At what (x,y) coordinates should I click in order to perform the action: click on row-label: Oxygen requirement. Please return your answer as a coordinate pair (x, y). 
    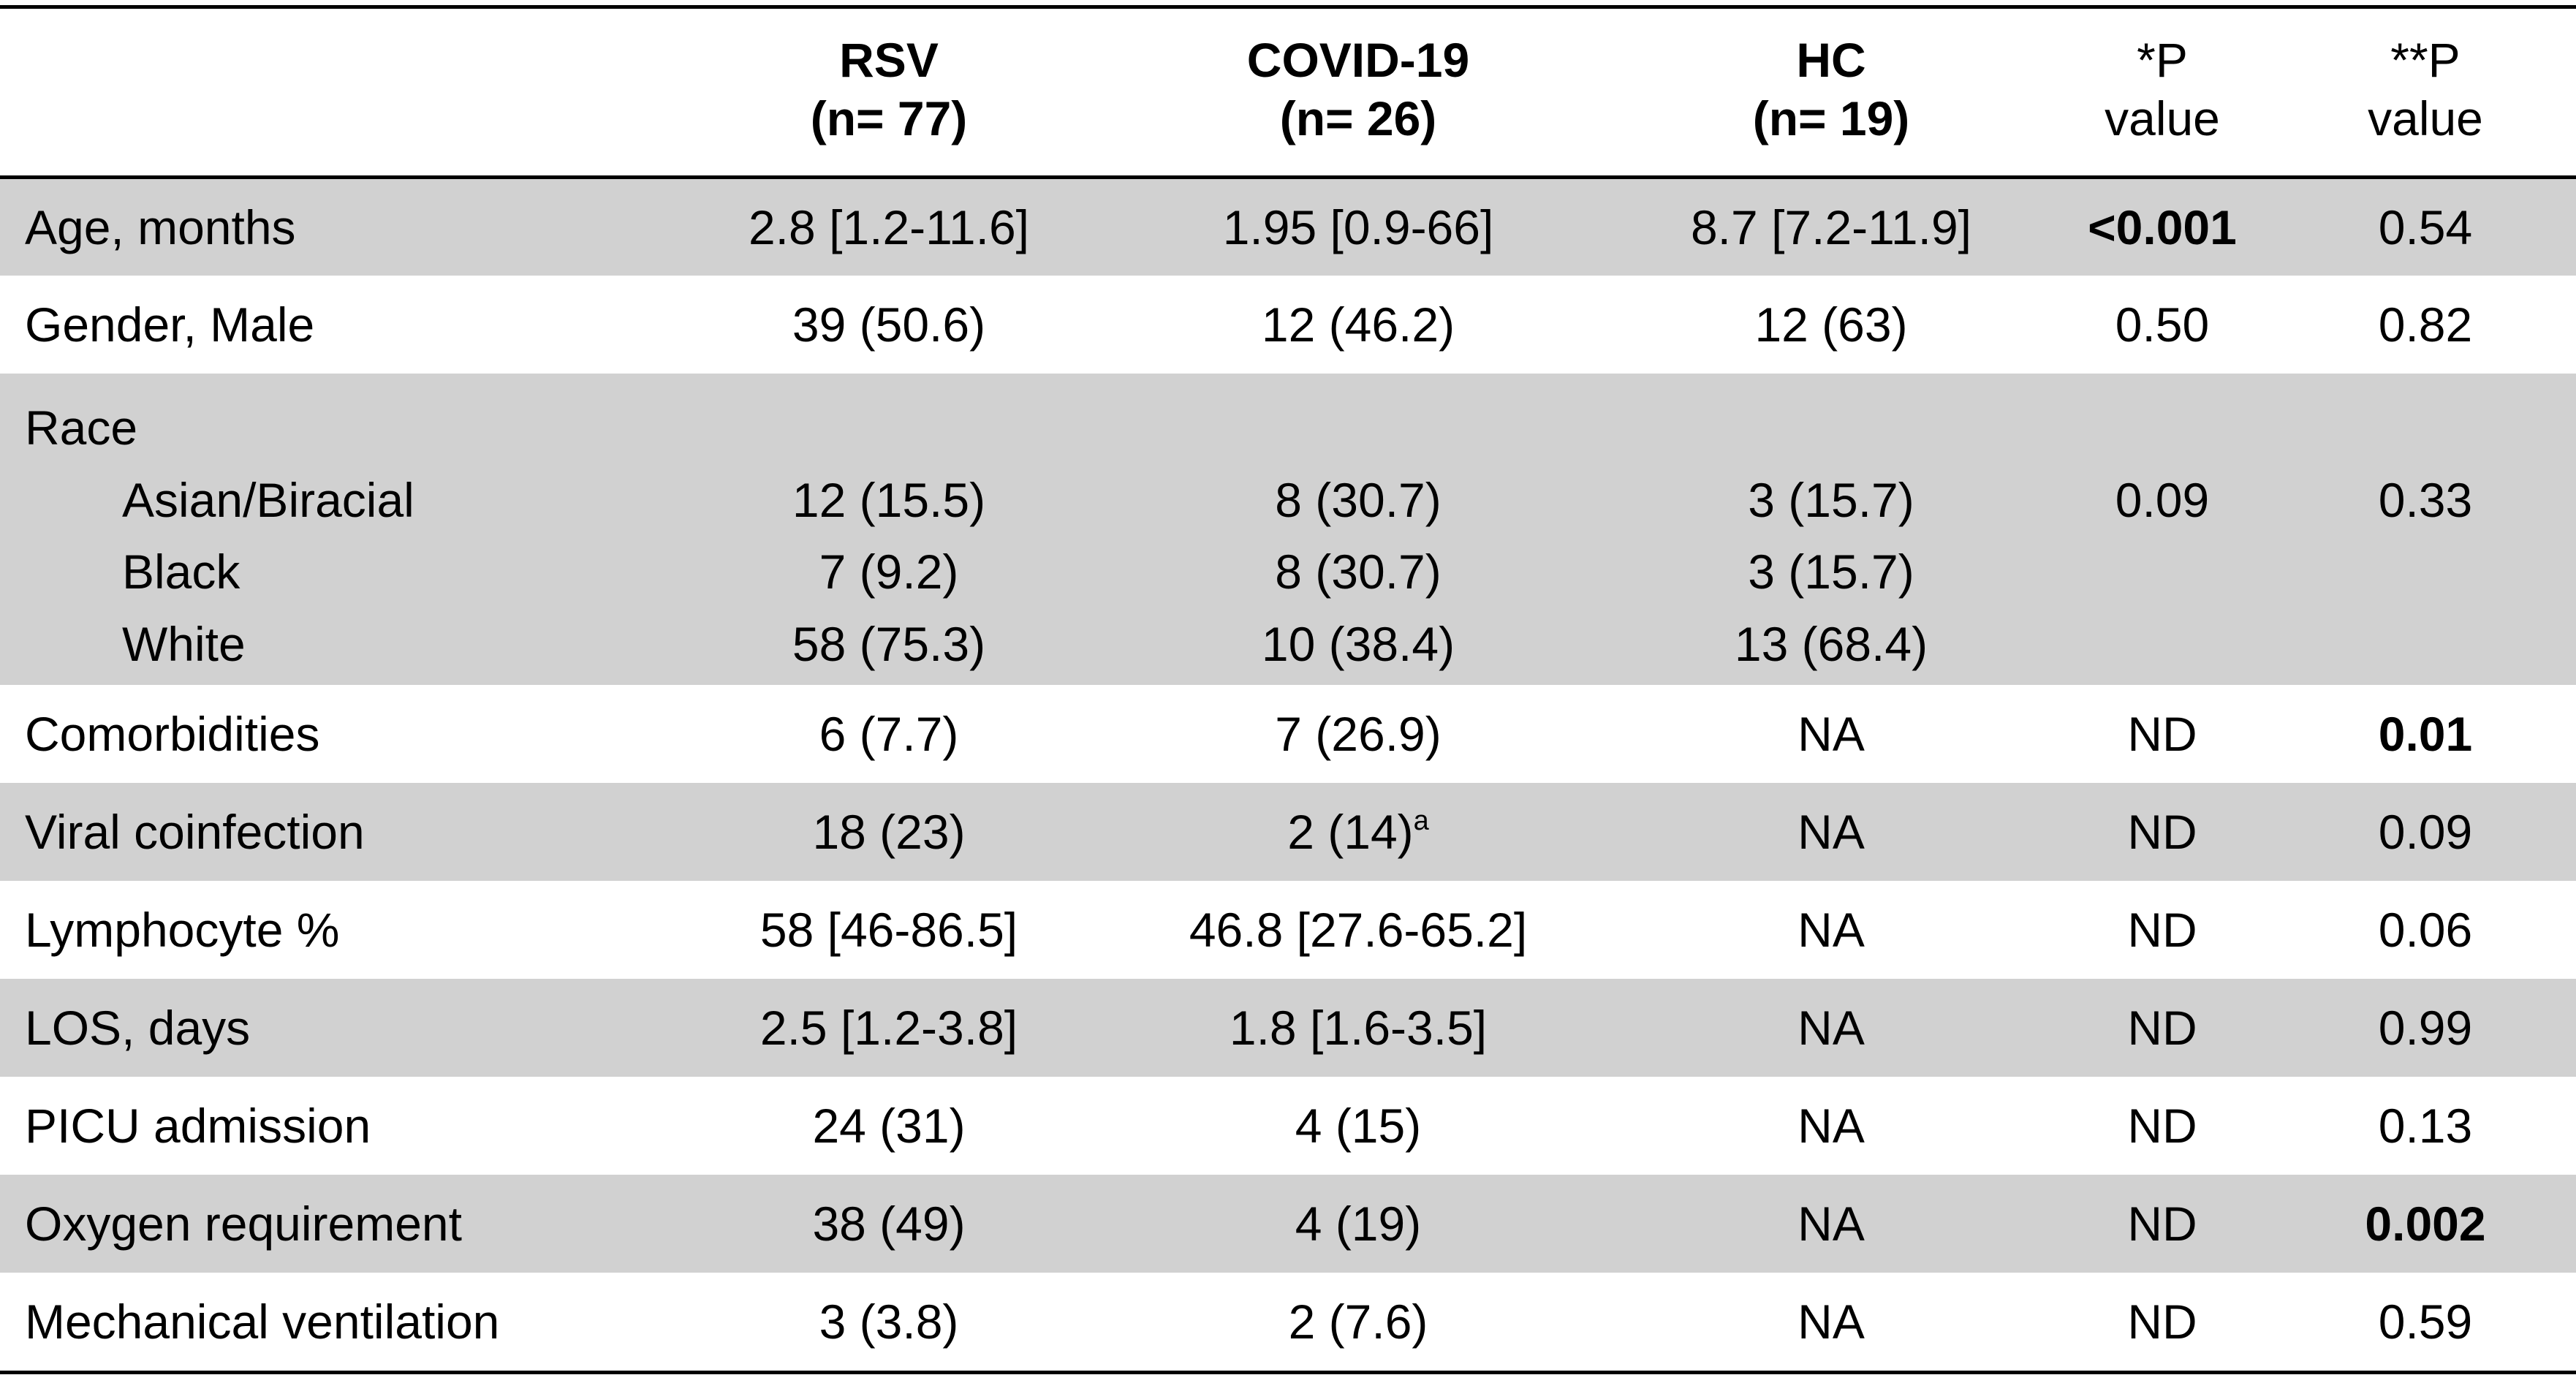
    Looking at the image, I should click on (243, 1224).